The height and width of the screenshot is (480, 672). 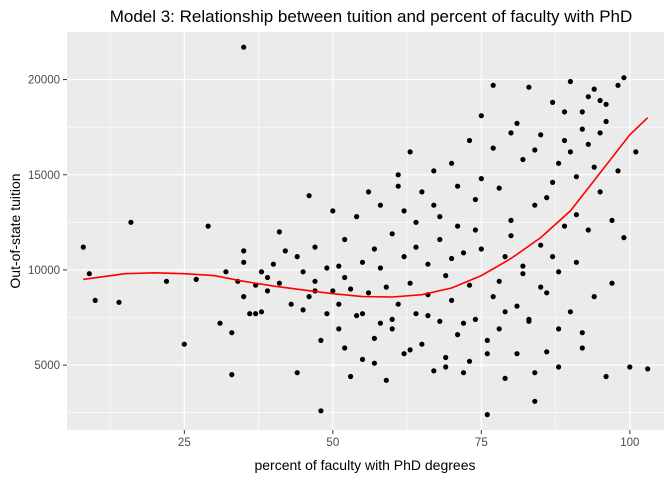 What do you see at coordinates (47, 366) in the screenshot?
I see `y-tick-label: 5000` at bounding box center [47, 366].